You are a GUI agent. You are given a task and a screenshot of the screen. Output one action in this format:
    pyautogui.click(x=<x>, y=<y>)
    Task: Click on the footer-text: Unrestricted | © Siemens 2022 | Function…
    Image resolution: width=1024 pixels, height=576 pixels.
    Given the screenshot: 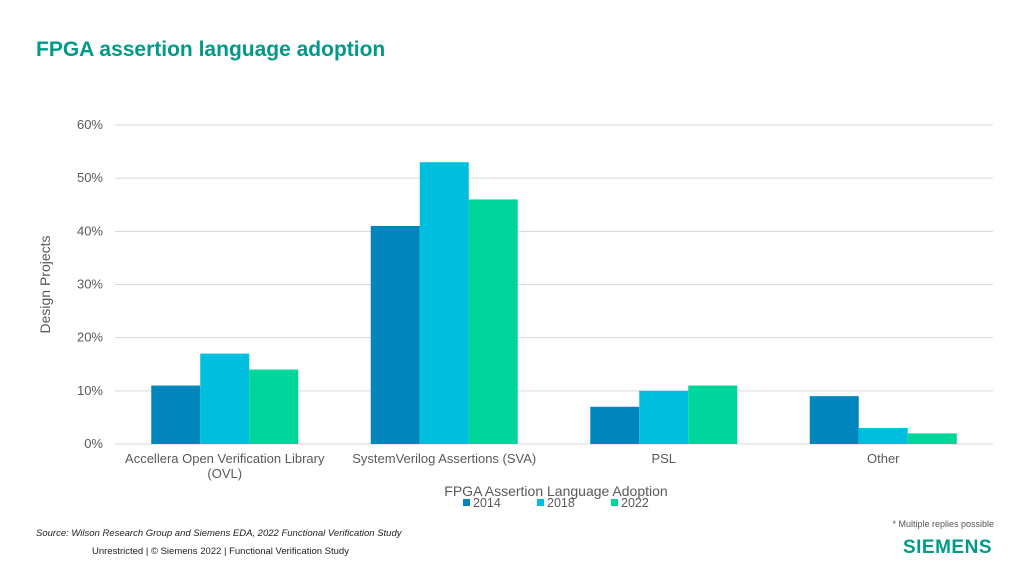 What is the action you would take?
    pyautogui.click(x=220, y=551)
    